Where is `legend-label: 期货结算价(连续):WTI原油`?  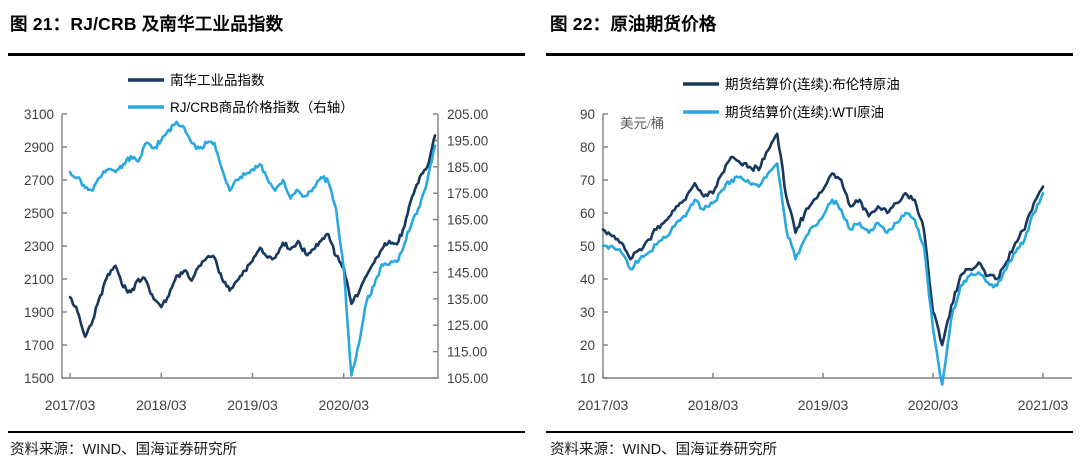 legend-label: 期货结算价(连续):WTI原油 is located at coordinates (804, 112).